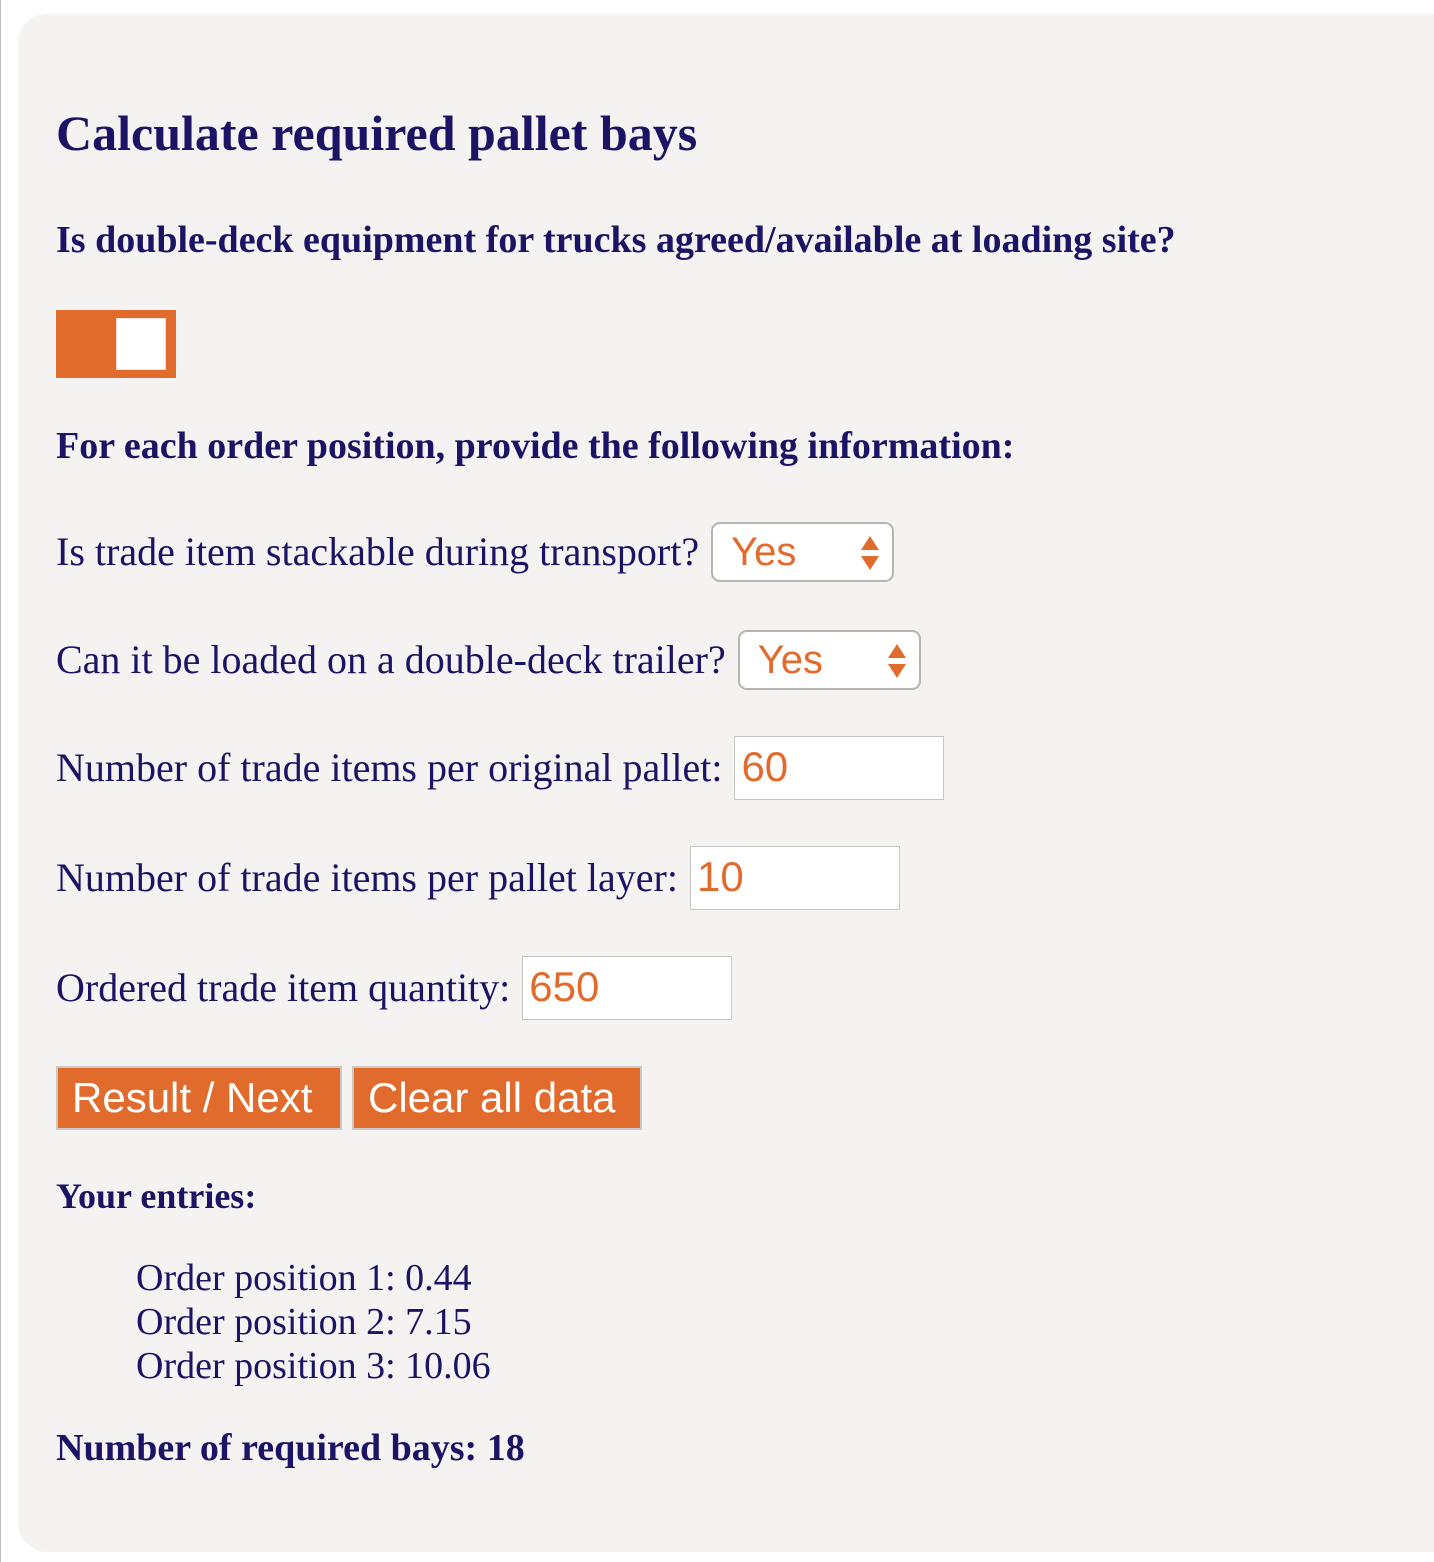 The width and height of the screenshot is (1434, 1562). Describe the element at coordinates (283, 987) in the screenshot. I see `ordered-quantity-label: Ordered trade item quantity:` at that location.